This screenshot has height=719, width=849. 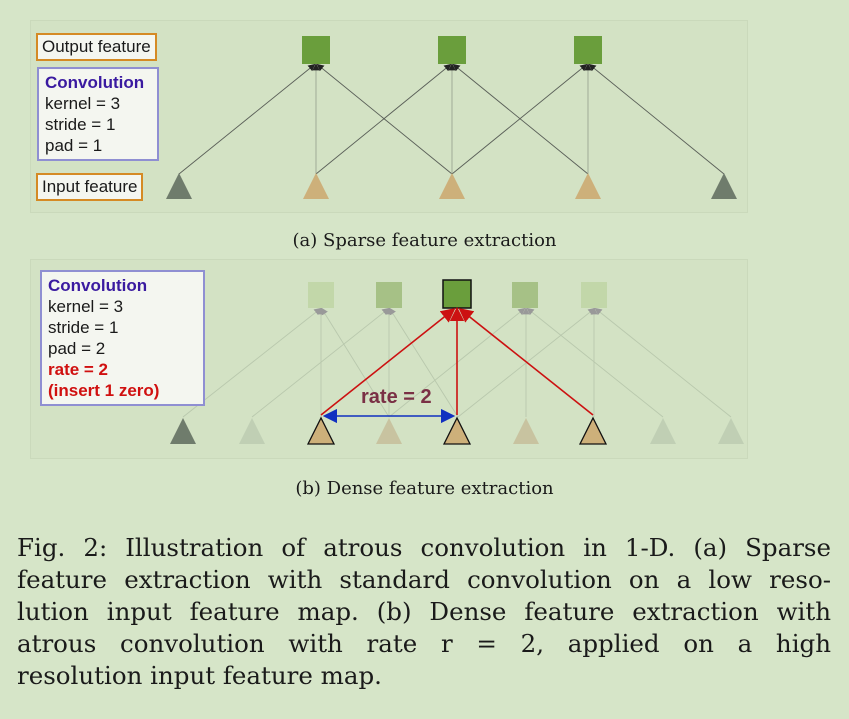 I want to click on rate-param: rate = 2, so click(x=78, y=369).